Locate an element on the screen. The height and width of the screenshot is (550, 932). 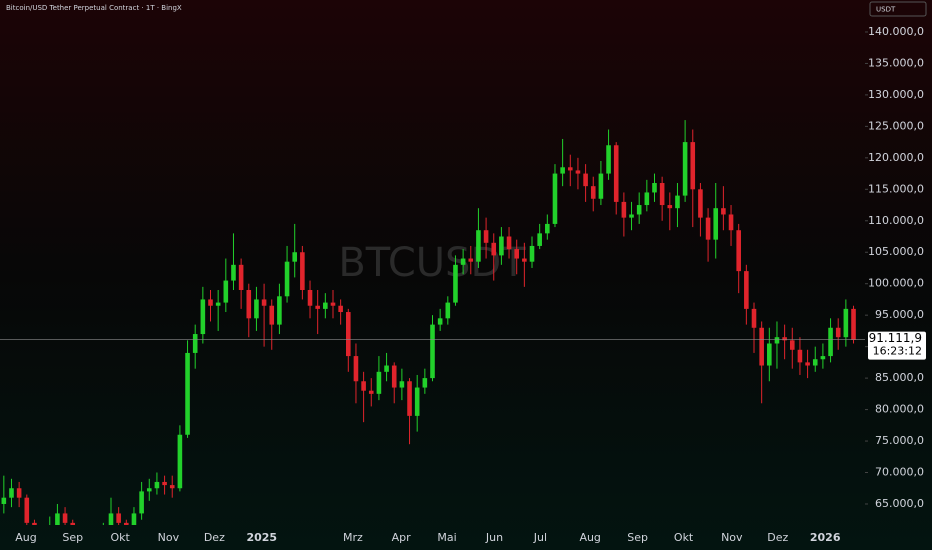
x-tick-label: Nov is located at coordinates (732, 537).